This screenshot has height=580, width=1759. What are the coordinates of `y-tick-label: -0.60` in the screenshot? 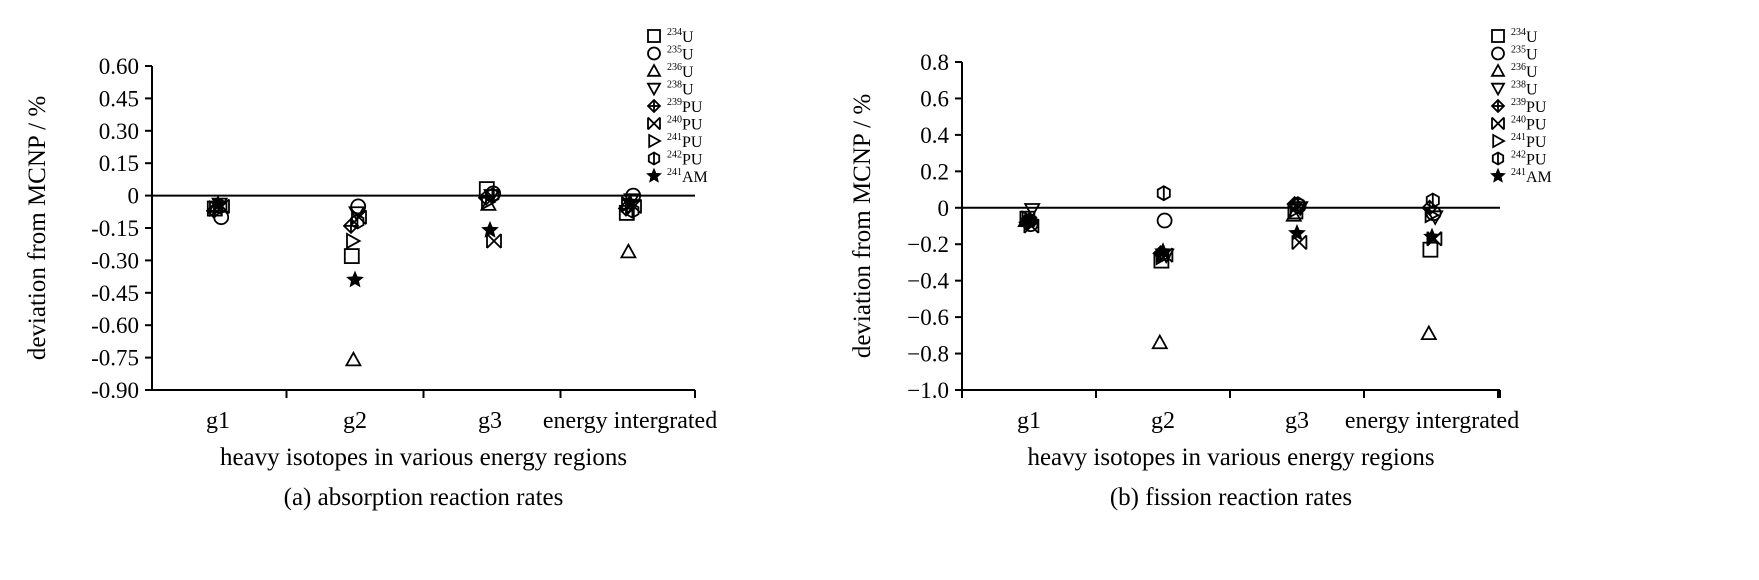 It's located at (115, 325).